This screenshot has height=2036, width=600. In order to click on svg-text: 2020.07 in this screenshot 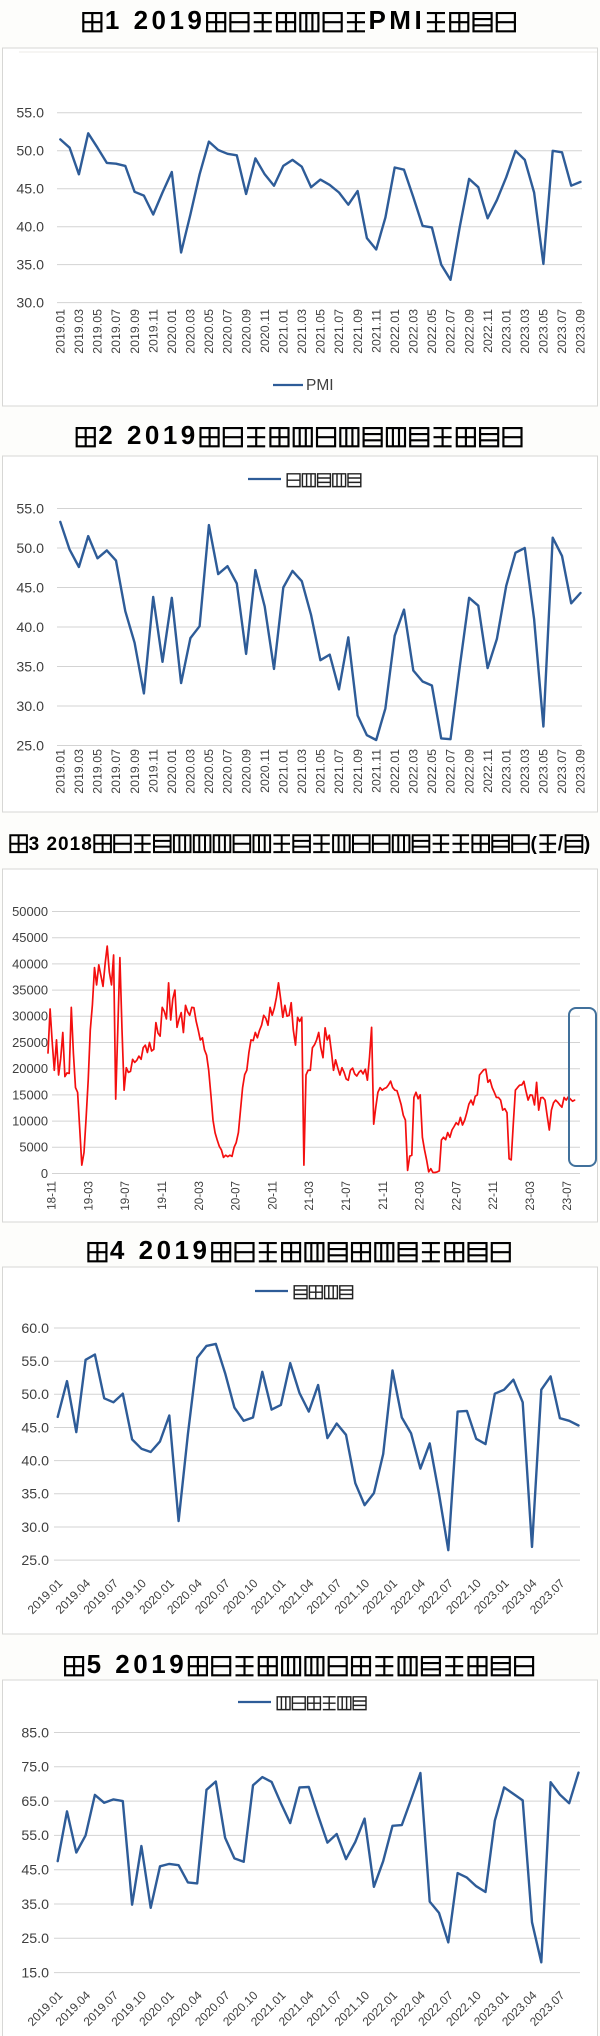, I will do `click(228, 771)`.